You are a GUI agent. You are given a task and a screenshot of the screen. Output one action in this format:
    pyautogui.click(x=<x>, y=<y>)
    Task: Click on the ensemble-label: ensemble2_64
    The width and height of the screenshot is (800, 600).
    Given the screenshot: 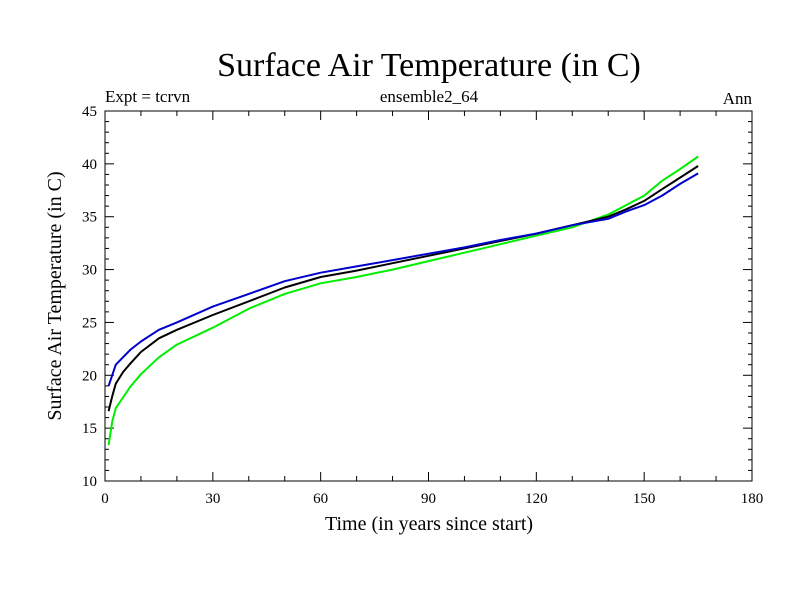 What is the action you would take?
    pyautogui.click(x=429, y=96)
    